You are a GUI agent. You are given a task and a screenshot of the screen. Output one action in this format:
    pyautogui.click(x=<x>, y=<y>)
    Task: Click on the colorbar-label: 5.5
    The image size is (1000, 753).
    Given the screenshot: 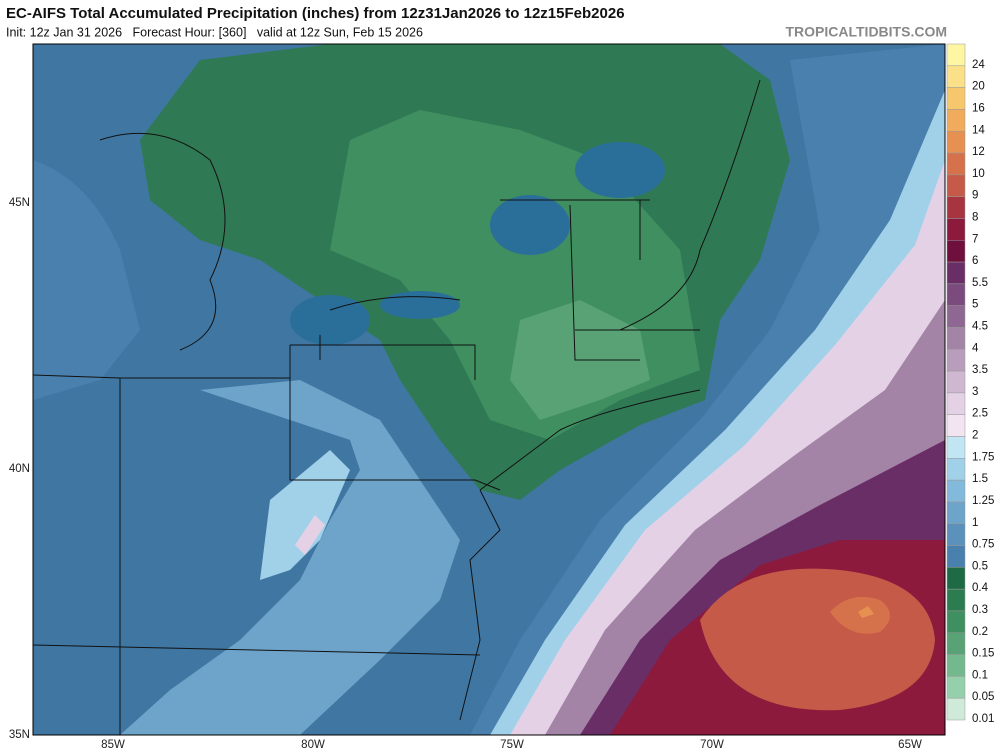 What is the action you would take?
    pyautogui.click(x=980, y=283)
    